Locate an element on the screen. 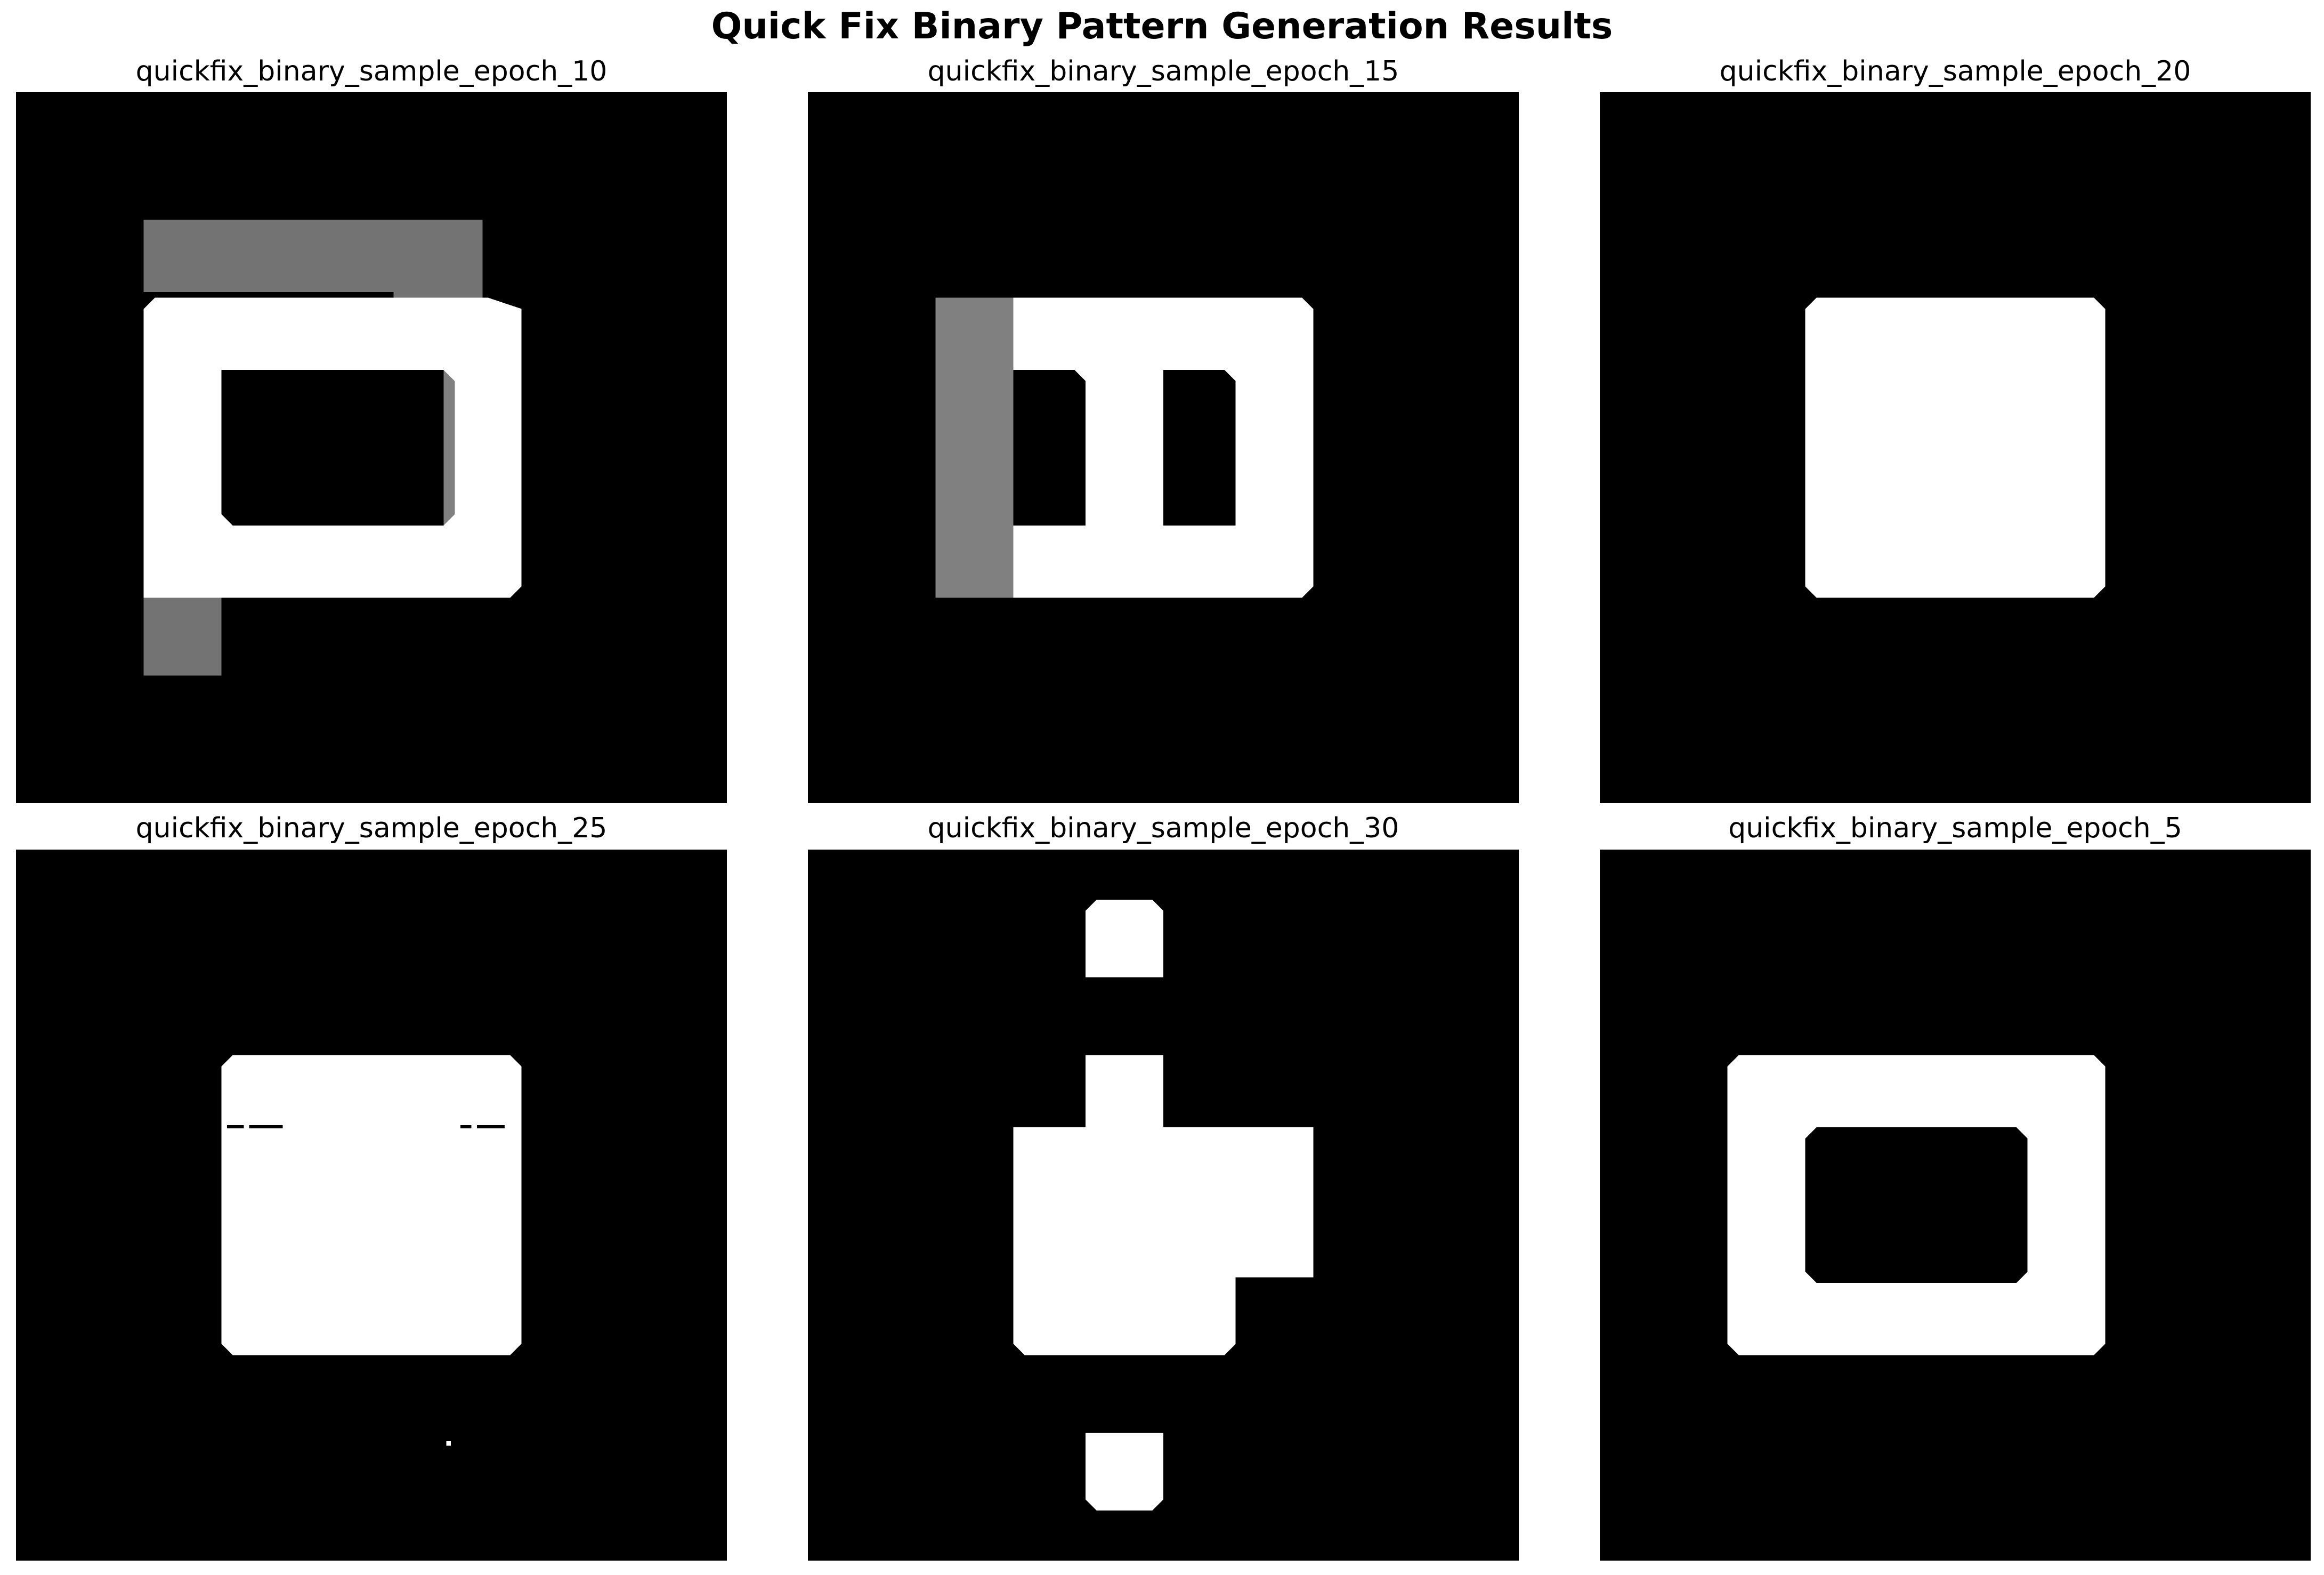 The width and height of the screenshot is (2324, 1575). noise-block-bottom is located at coordinates (182, 636).